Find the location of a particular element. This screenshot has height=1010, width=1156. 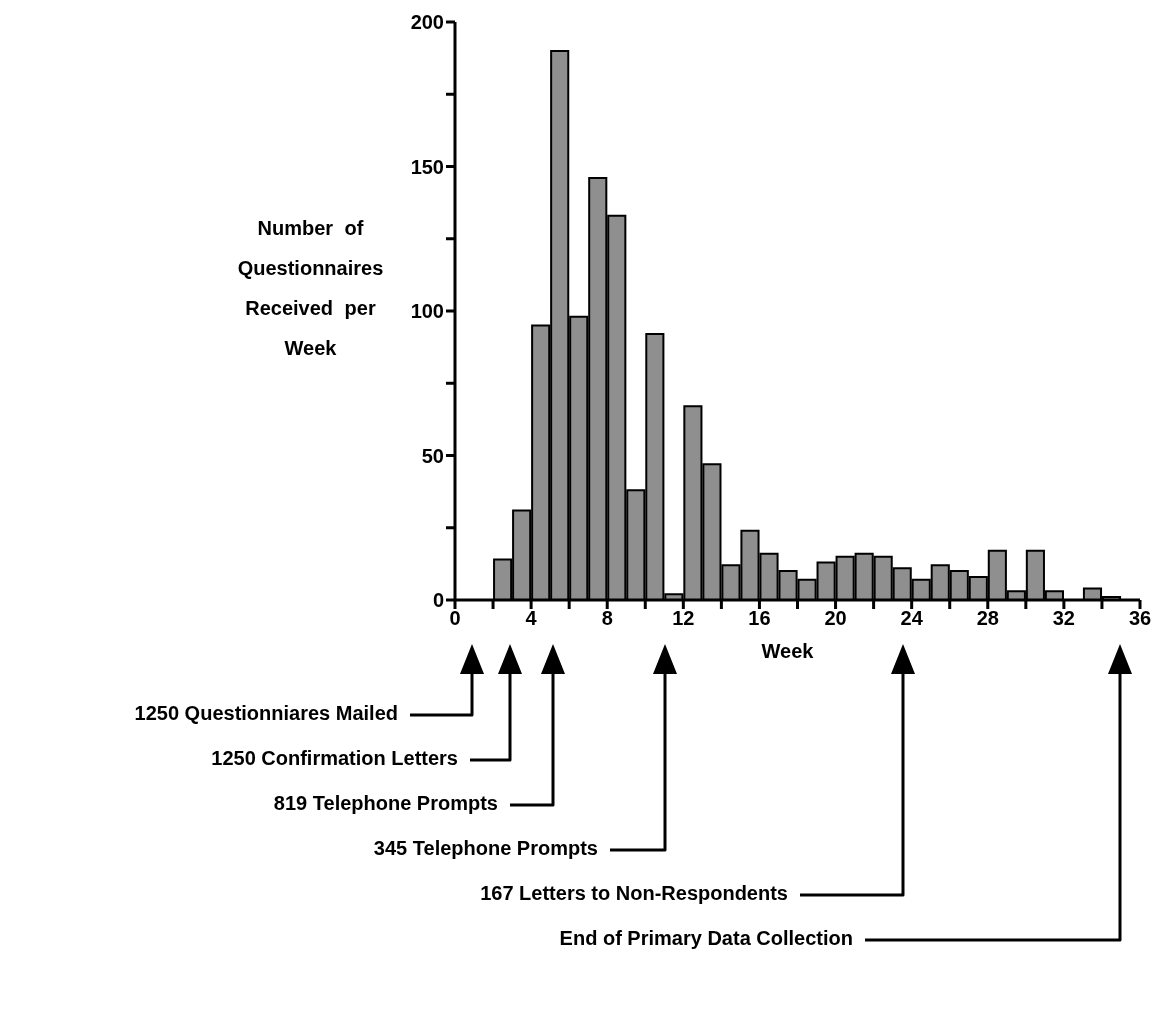

x-tick-label: 28 is located at coordinates (987, 618).